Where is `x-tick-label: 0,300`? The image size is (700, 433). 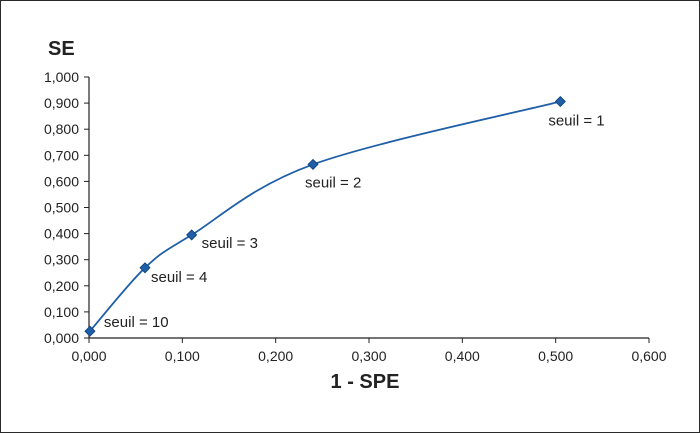
x-tick-label: 0,300 is located at coordinates (368, 356).